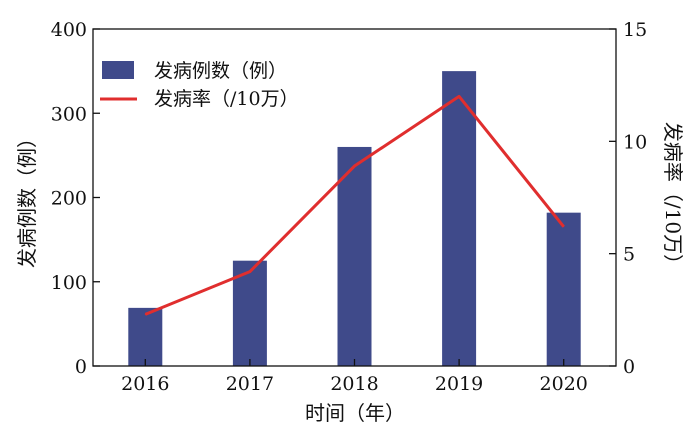 This screenshot has width=700, height=438. Describe the element at coordinates (564, 384) in the screenshot. I see `x-tick-label: 2020` at that location.